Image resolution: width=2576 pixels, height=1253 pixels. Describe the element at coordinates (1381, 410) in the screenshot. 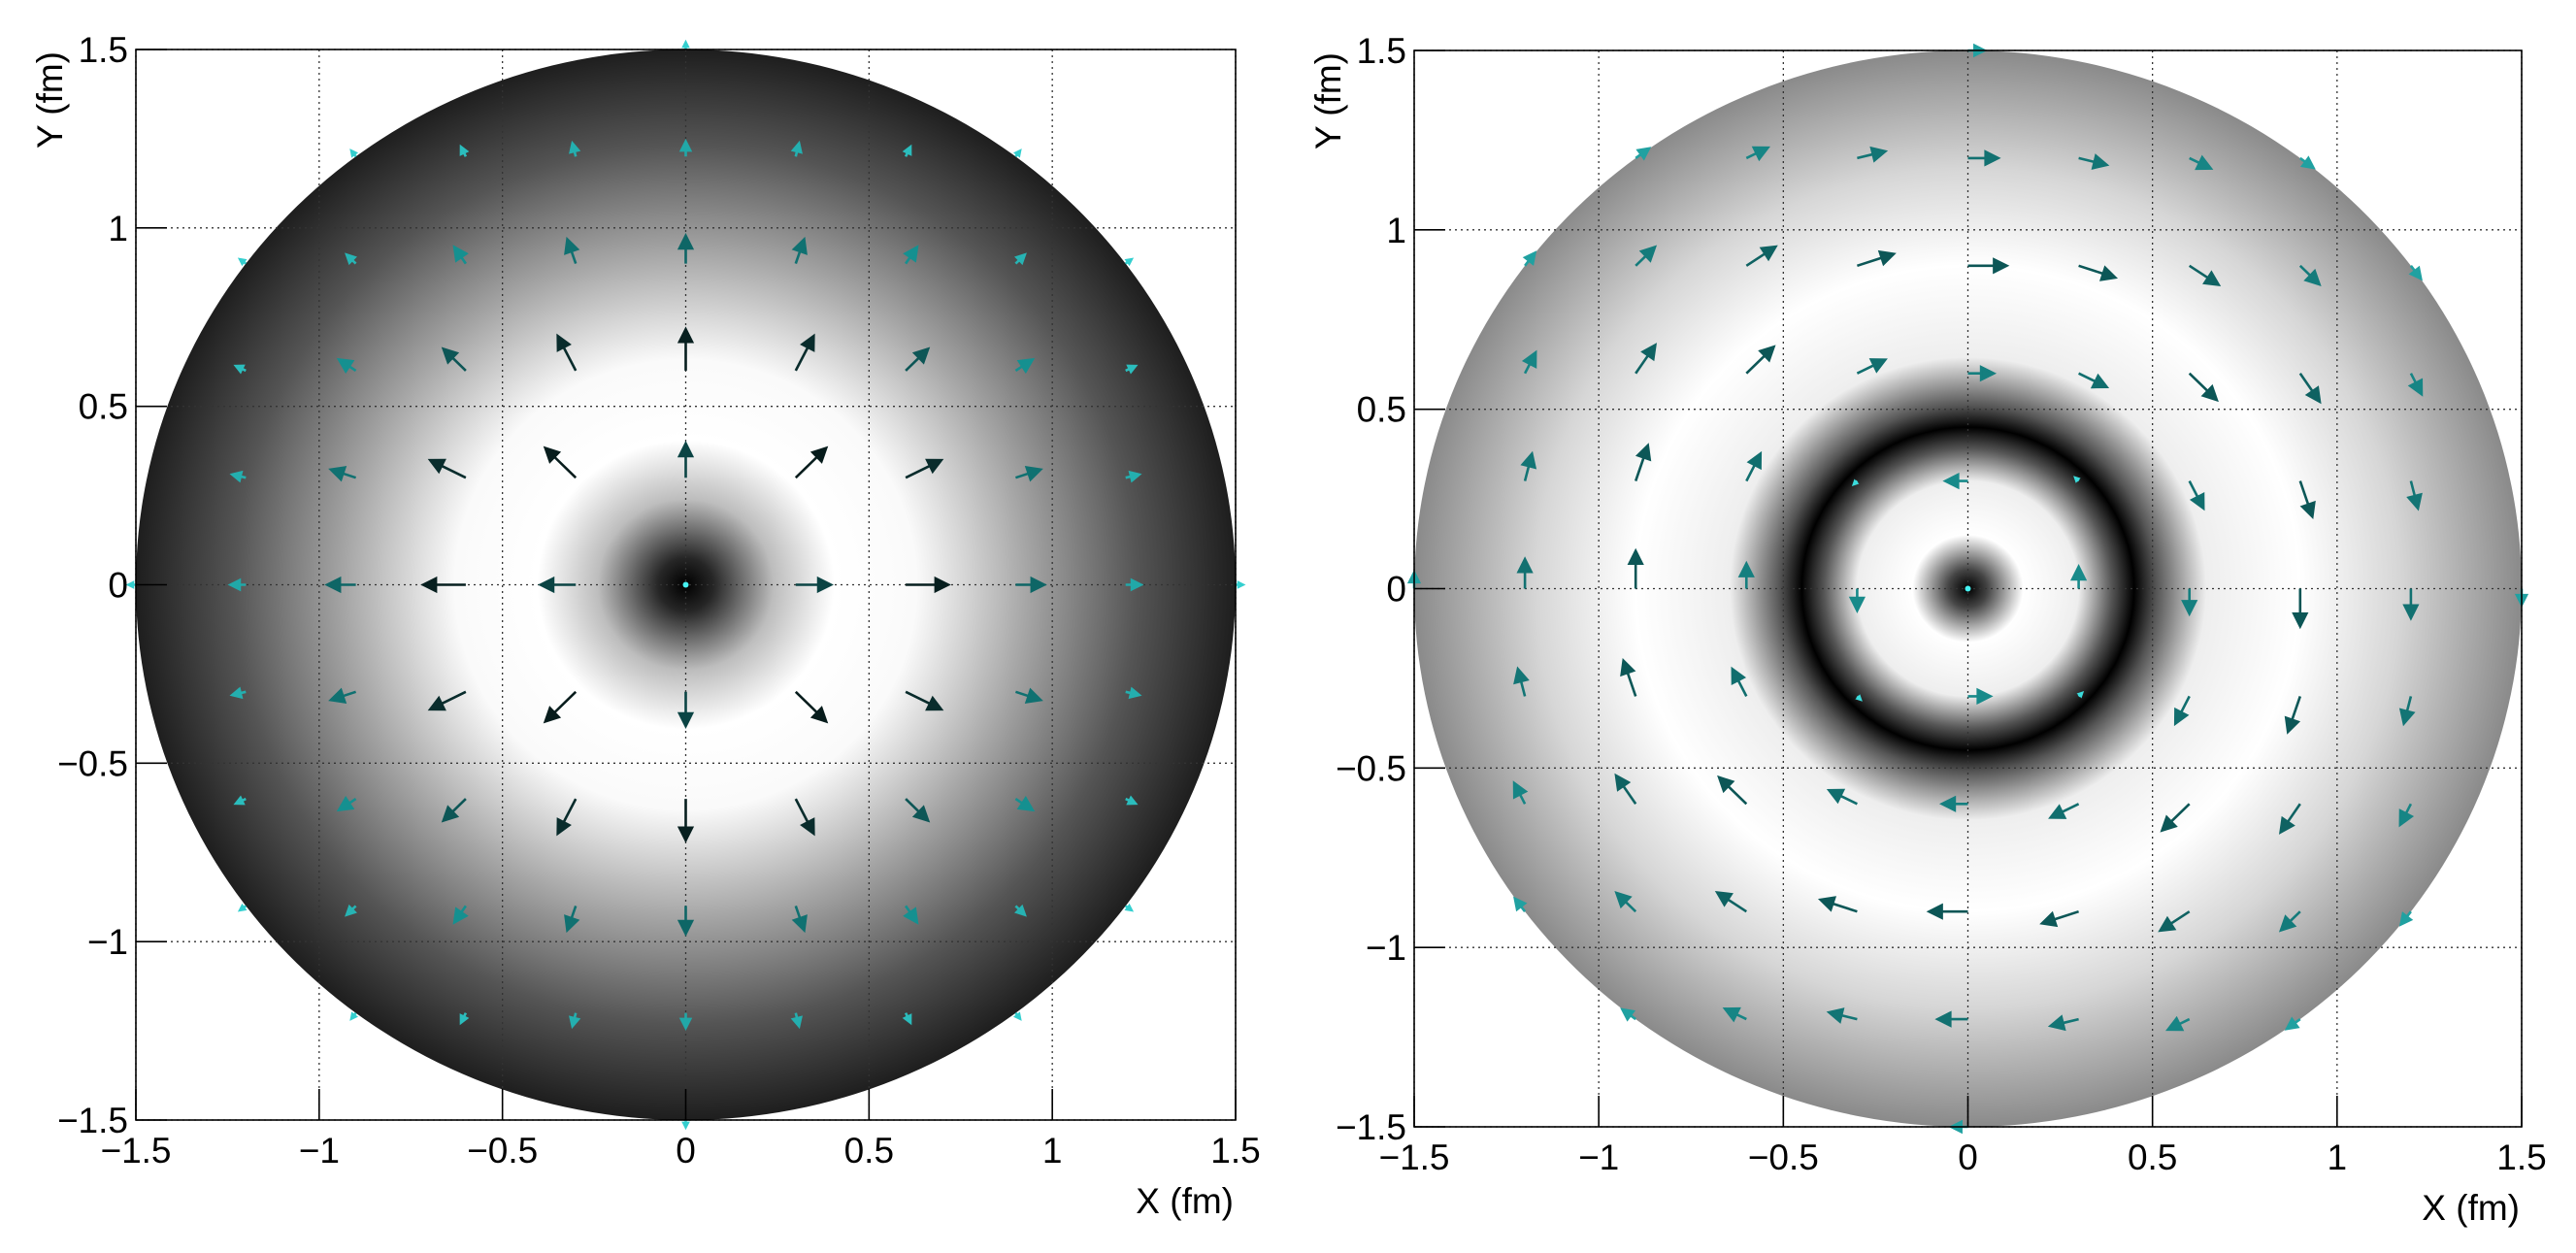

I see `y-tick-label: 0.5` at that location.